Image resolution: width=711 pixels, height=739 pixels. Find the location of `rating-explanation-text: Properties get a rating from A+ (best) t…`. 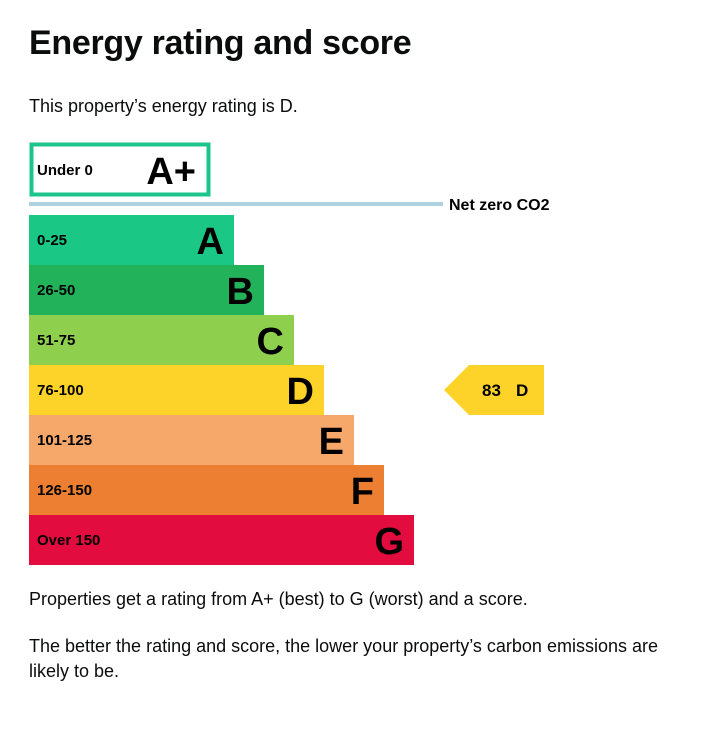

rating-explanation-text: Properties get a rating from A+ (best) t… is located at coordinates (278, 599).